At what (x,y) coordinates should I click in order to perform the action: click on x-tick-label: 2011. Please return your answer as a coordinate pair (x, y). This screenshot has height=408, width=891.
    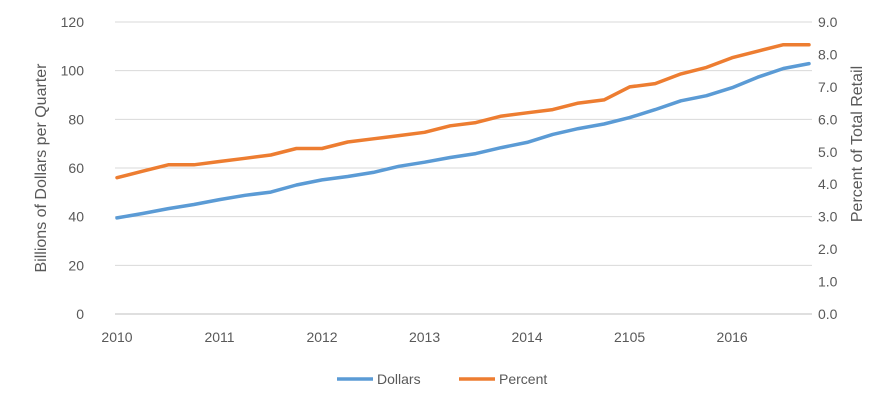
    Looking at the image, I should click on (219, 337).